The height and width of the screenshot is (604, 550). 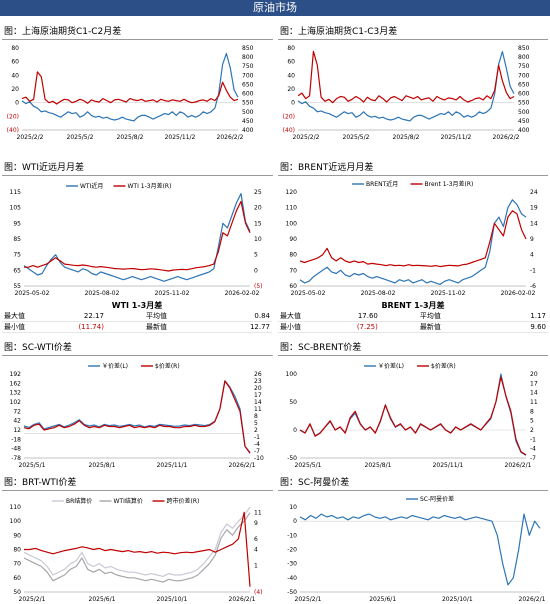 What do you see at coordinates (256, 550) in the screenshot?
I see `y2-tick-label: 4` at bounding box center [256, 550].